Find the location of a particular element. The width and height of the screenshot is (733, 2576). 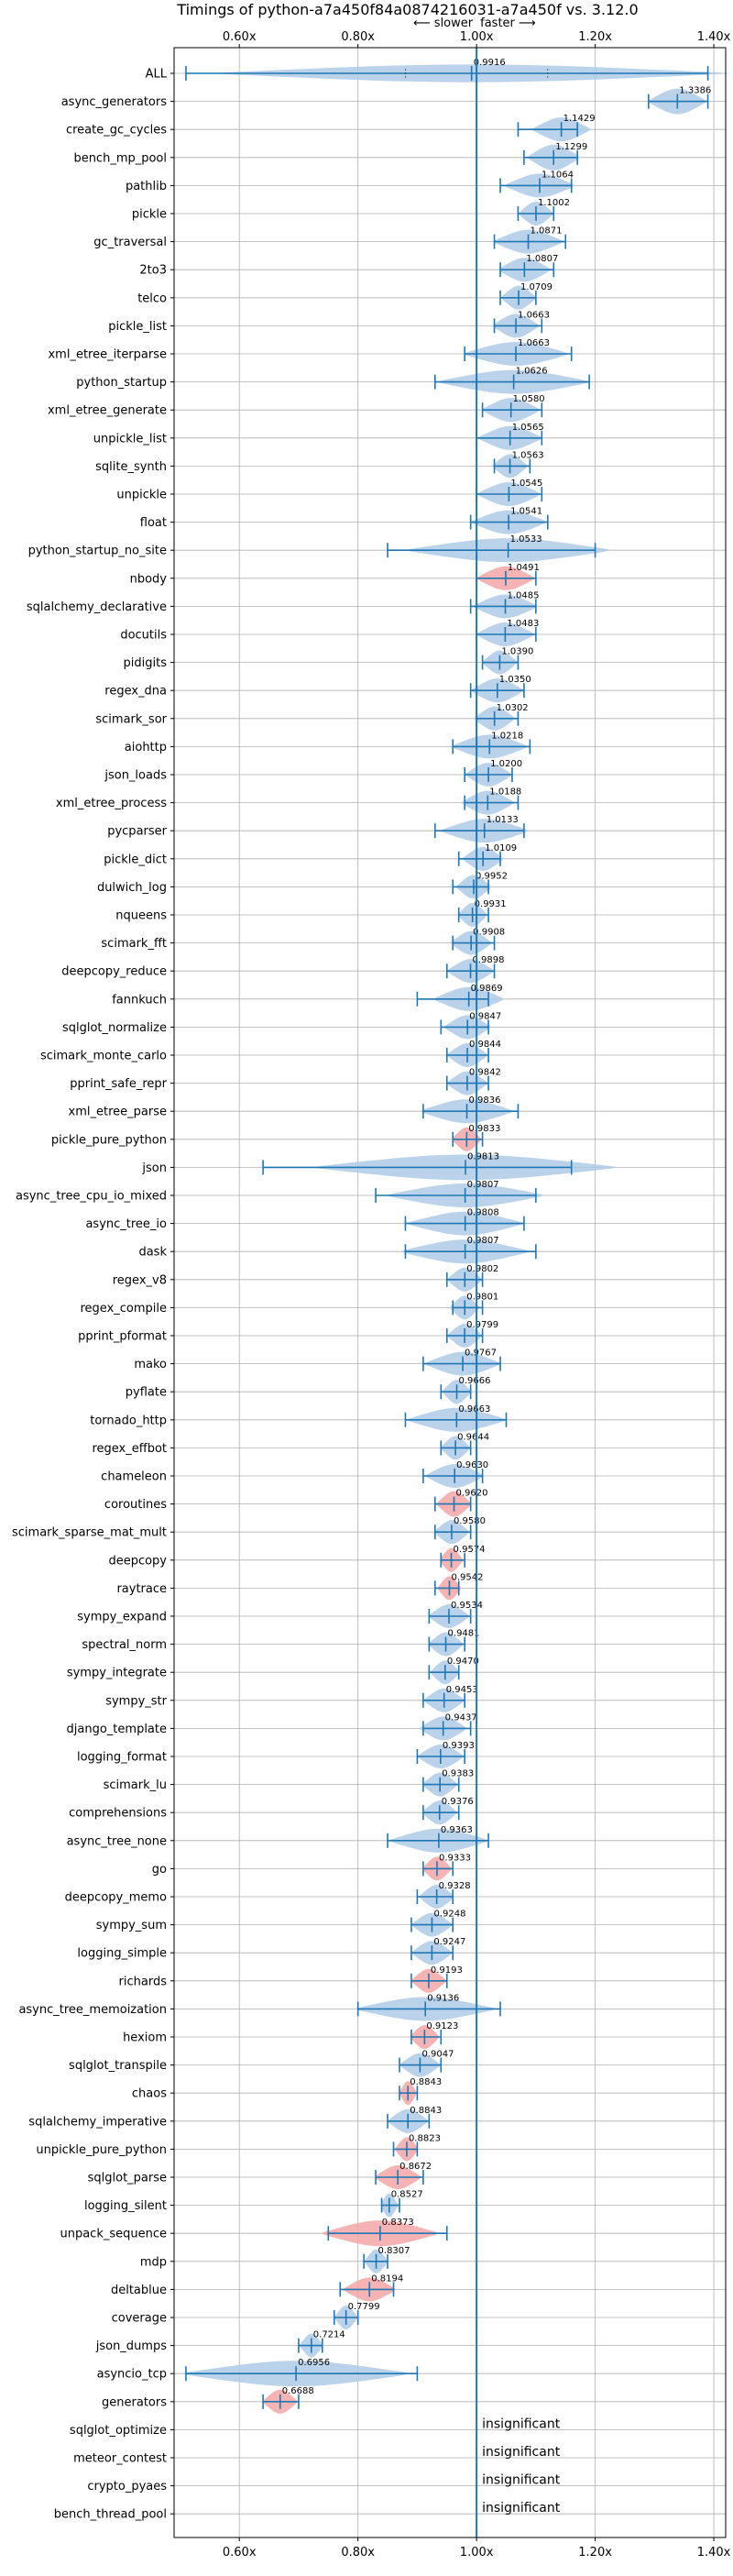

benchmark-label: deepcopy is located at coordinates (137, 1561).